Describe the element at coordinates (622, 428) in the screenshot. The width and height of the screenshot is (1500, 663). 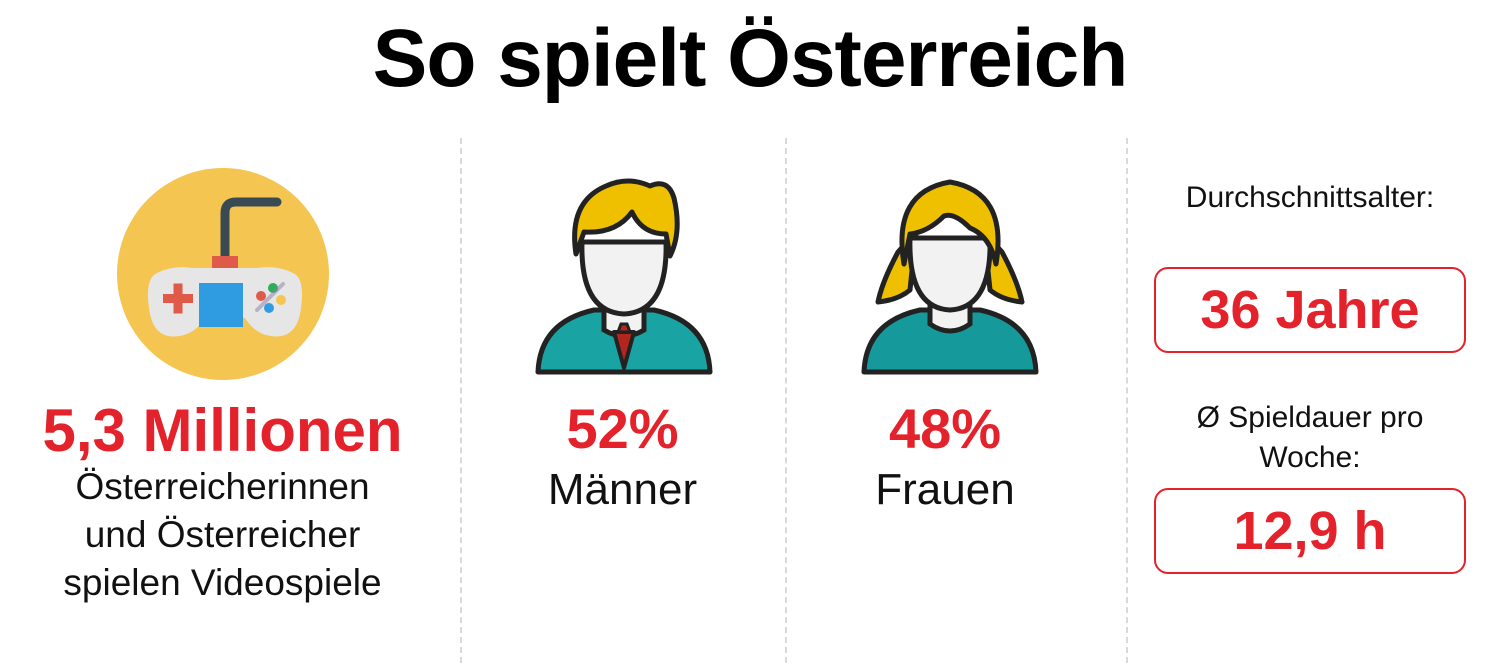
I see `men-percent: 52%` at that location.